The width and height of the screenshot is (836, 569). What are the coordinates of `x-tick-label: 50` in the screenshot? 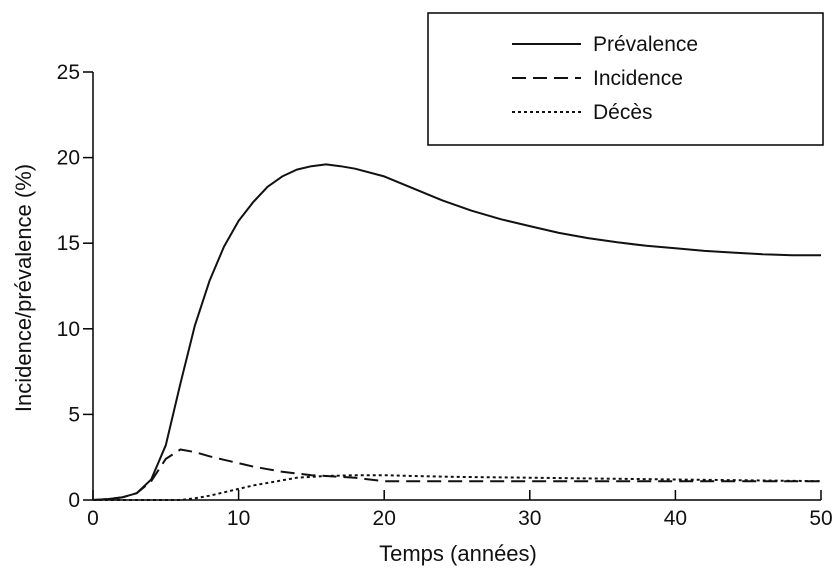 It's located at (820, 518).